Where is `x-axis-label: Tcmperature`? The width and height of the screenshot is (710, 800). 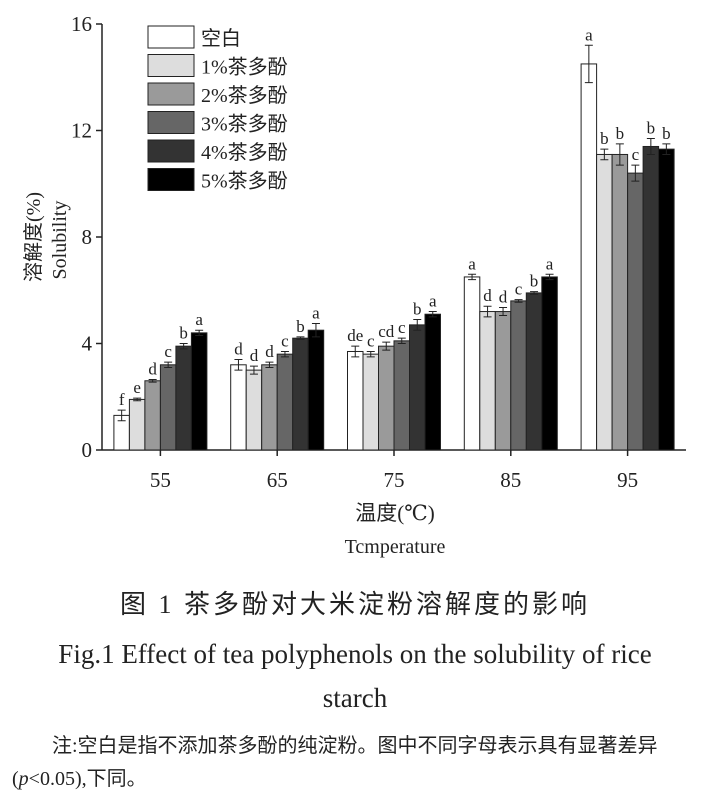
x-axis-label: Tcmperature is located at coordinates (395, 547).